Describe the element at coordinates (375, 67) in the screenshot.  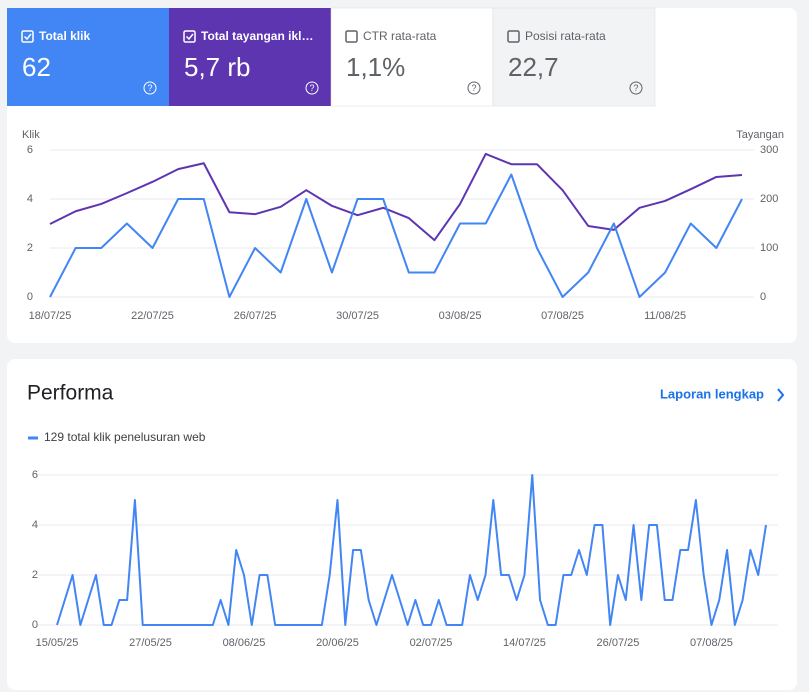
I see `tile-value: 1,1%` at that location.